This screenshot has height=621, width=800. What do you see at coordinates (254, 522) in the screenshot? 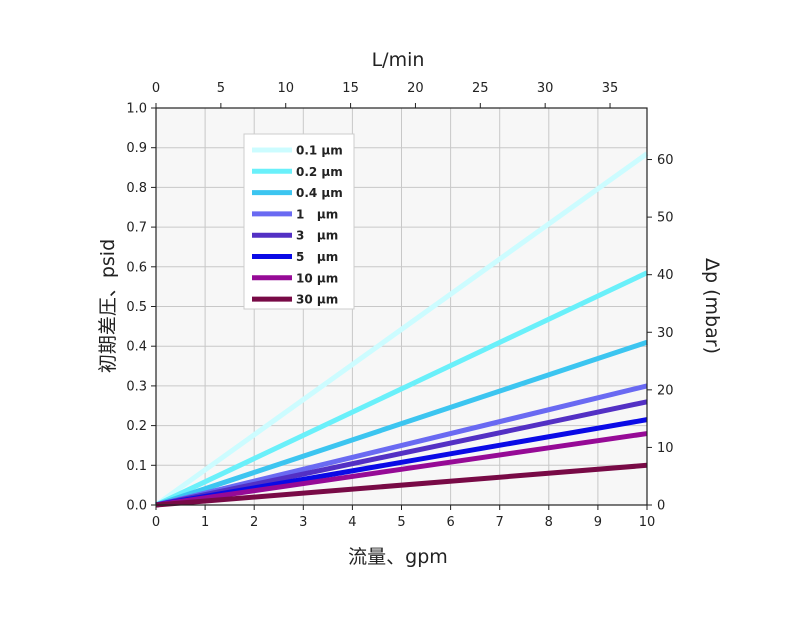
I see `x-tick-label: 2` at bounding box center [254, 522].